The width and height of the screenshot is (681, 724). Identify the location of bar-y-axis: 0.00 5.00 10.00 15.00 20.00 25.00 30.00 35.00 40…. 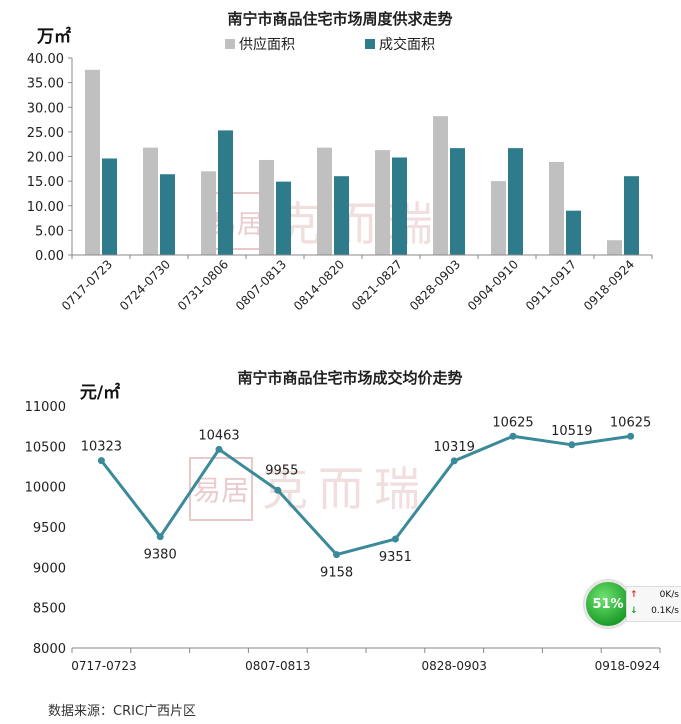
(50, 158).